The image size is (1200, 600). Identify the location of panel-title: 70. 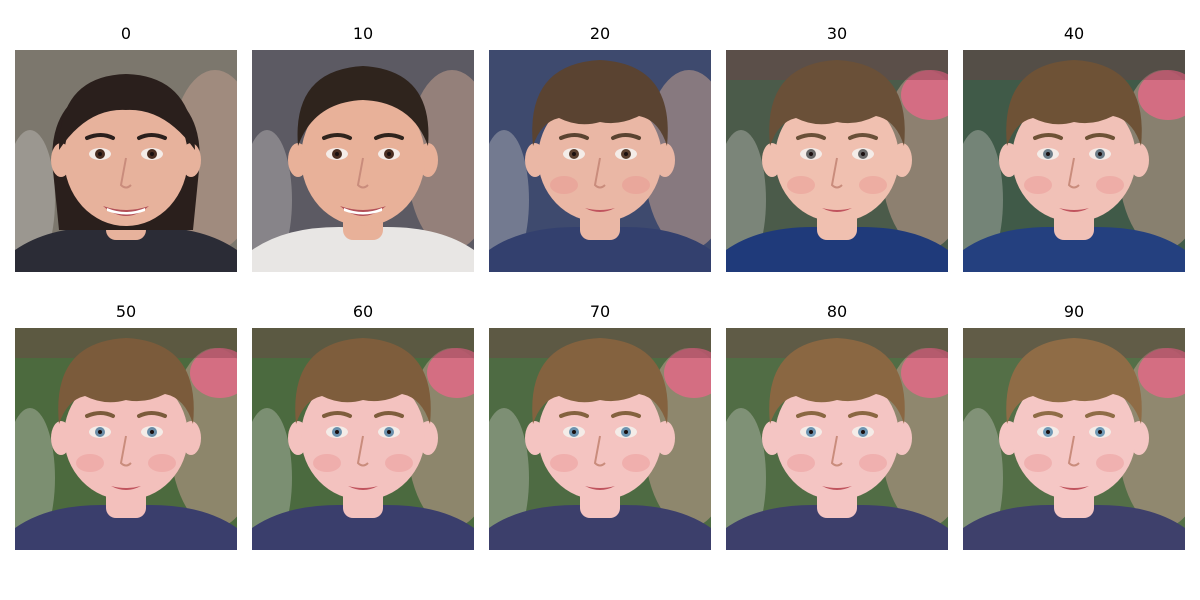
(600, 311).